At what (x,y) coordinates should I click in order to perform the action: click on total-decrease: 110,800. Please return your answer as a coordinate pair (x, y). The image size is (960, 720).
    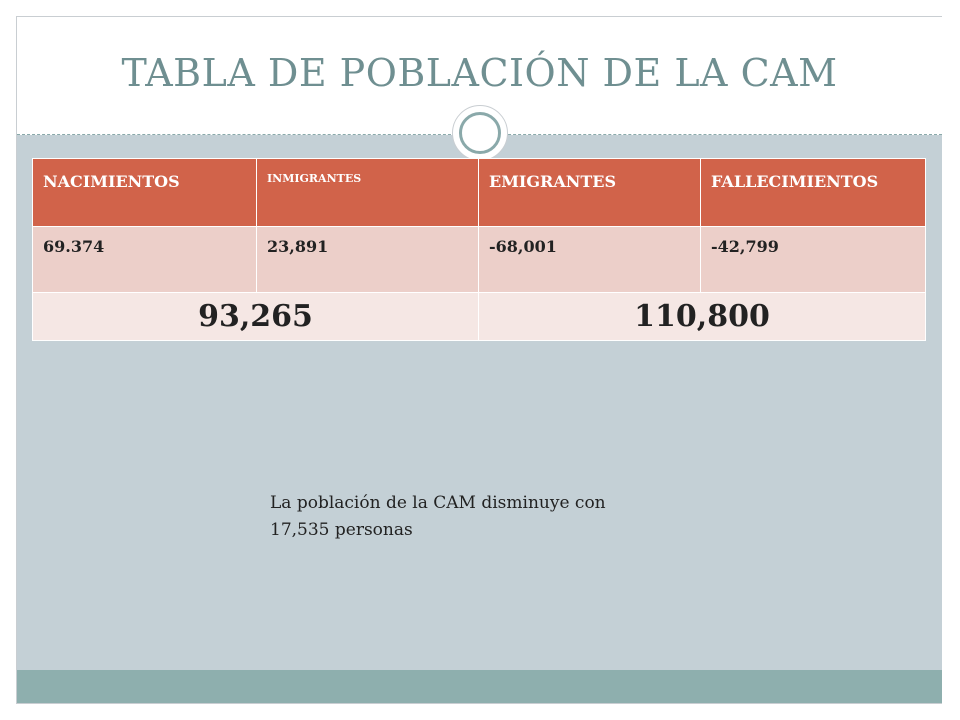
    Looking at the image, I should click on (702, 316).